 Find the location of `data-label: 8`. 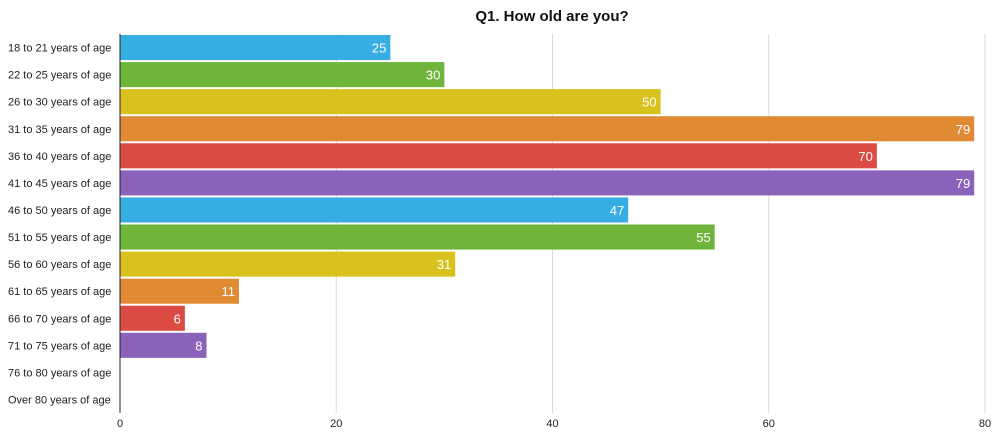

data-label: 8 is located at coordinates (198, 345).